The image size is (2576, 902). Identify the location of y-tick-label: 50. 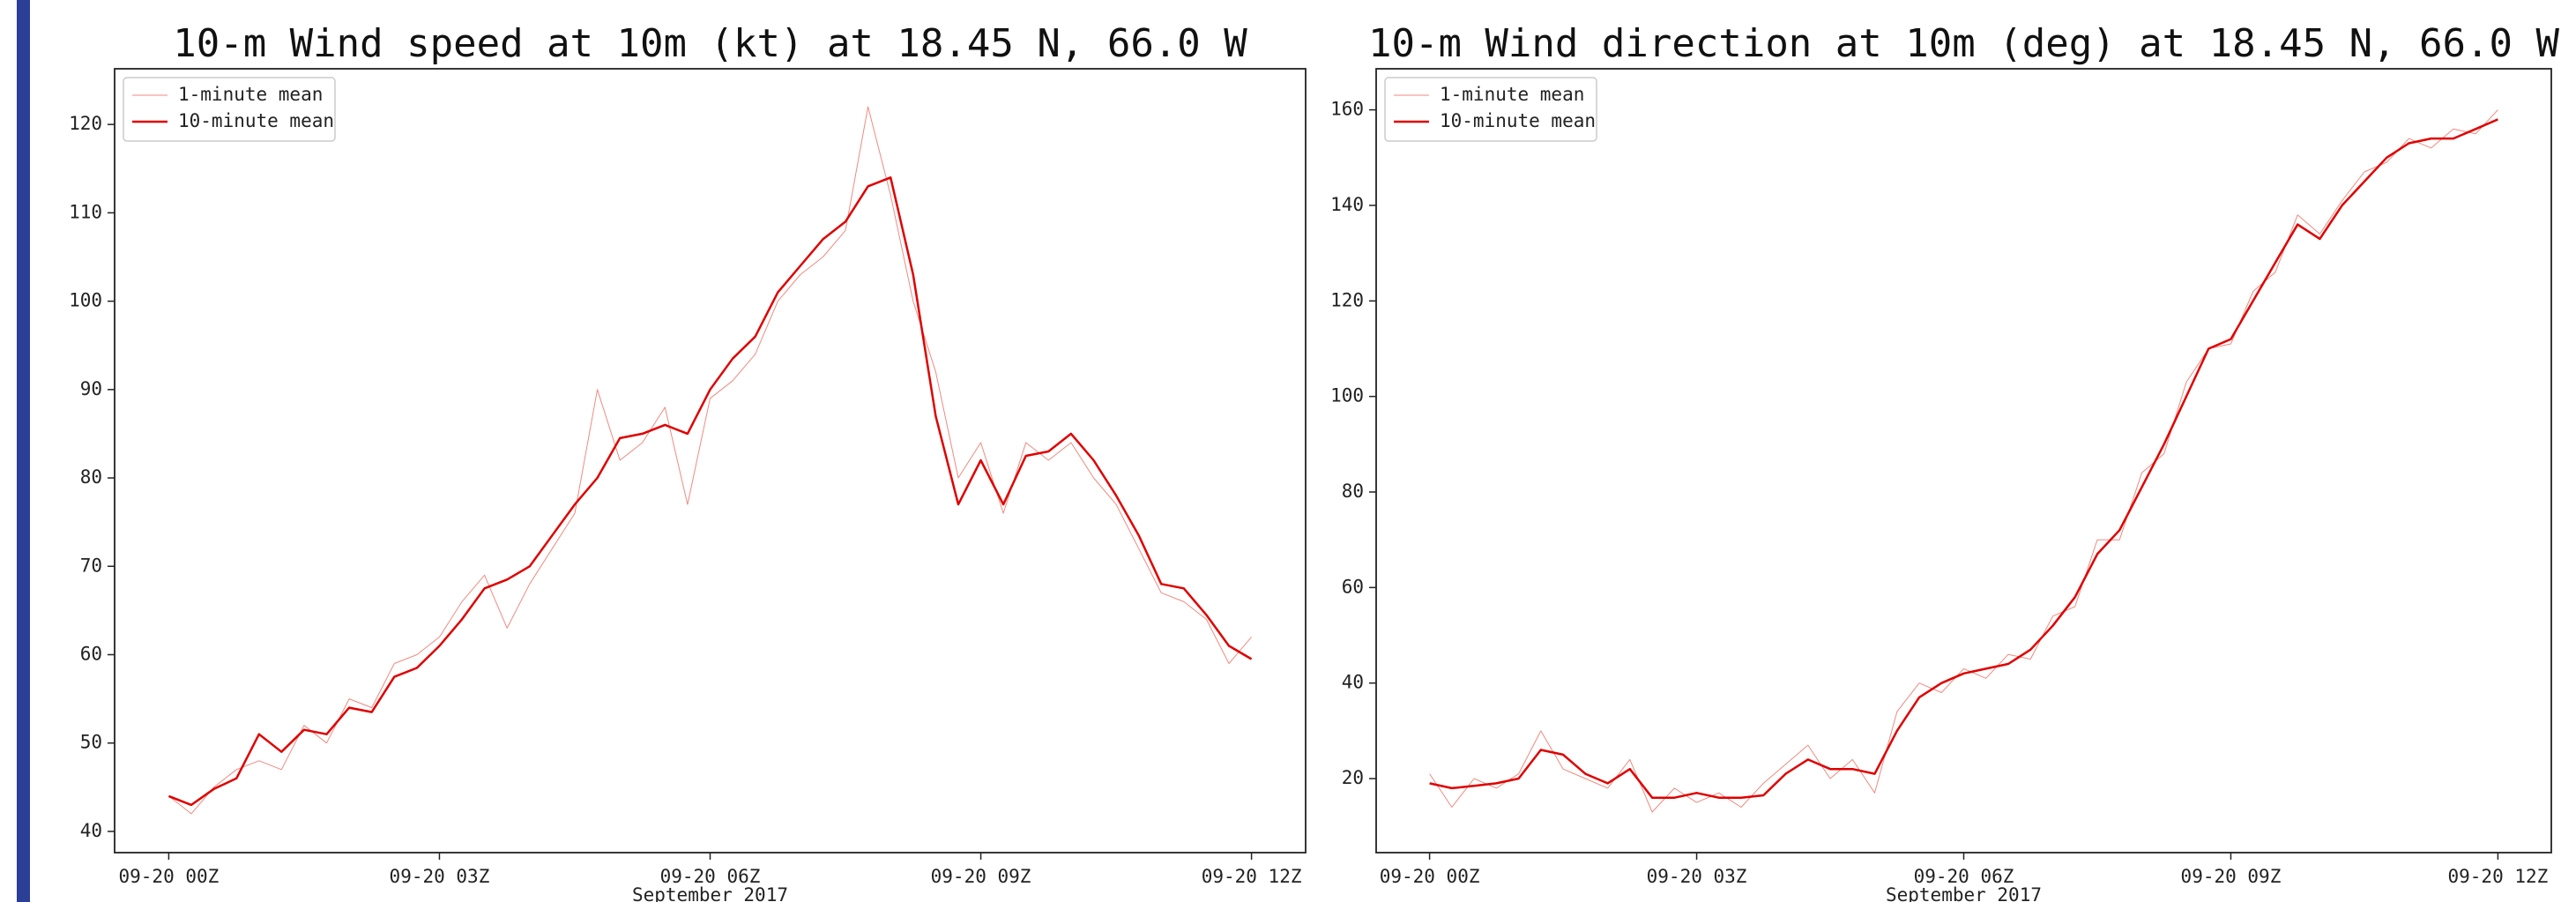
(91, 742).